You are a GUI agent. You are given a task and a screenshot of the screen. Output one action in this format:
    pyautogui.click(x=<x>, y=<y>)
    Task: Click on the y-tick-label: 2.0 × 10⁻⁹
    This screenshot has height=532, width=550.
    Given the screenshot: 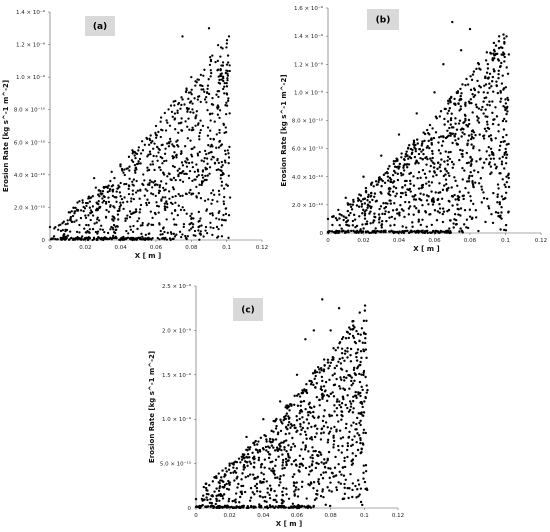 What is the action you would take?
    pyautogui.click(x=176, y=330)
    